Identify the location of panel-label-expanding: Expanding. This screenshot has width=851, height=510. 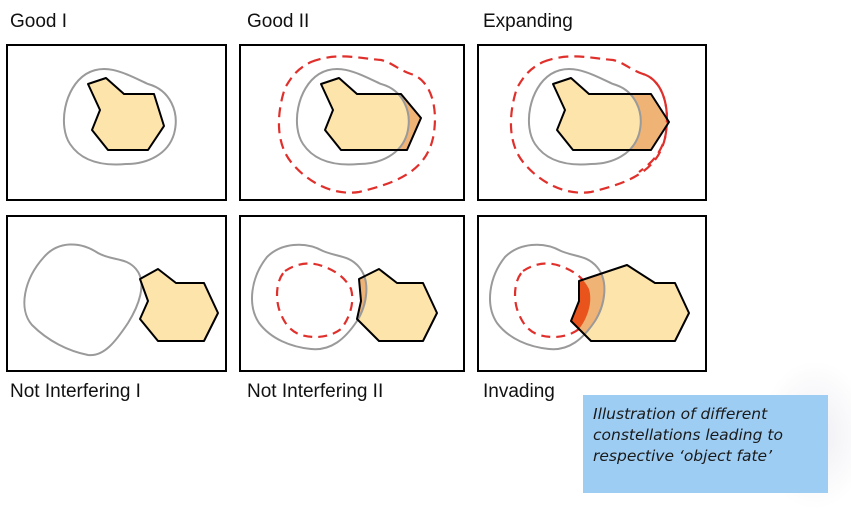
(528, 21).